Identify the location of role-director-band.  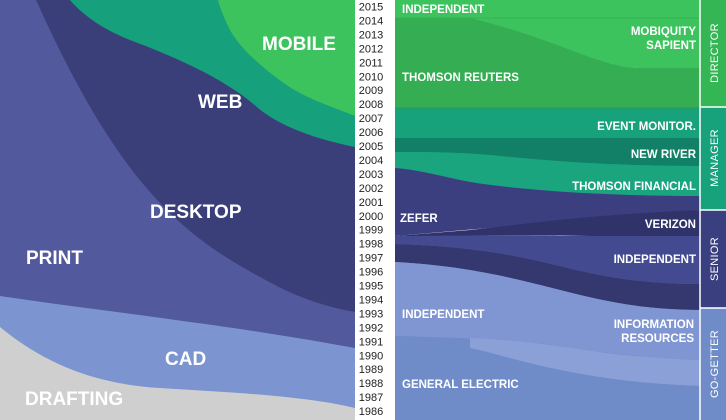
(713, 53).